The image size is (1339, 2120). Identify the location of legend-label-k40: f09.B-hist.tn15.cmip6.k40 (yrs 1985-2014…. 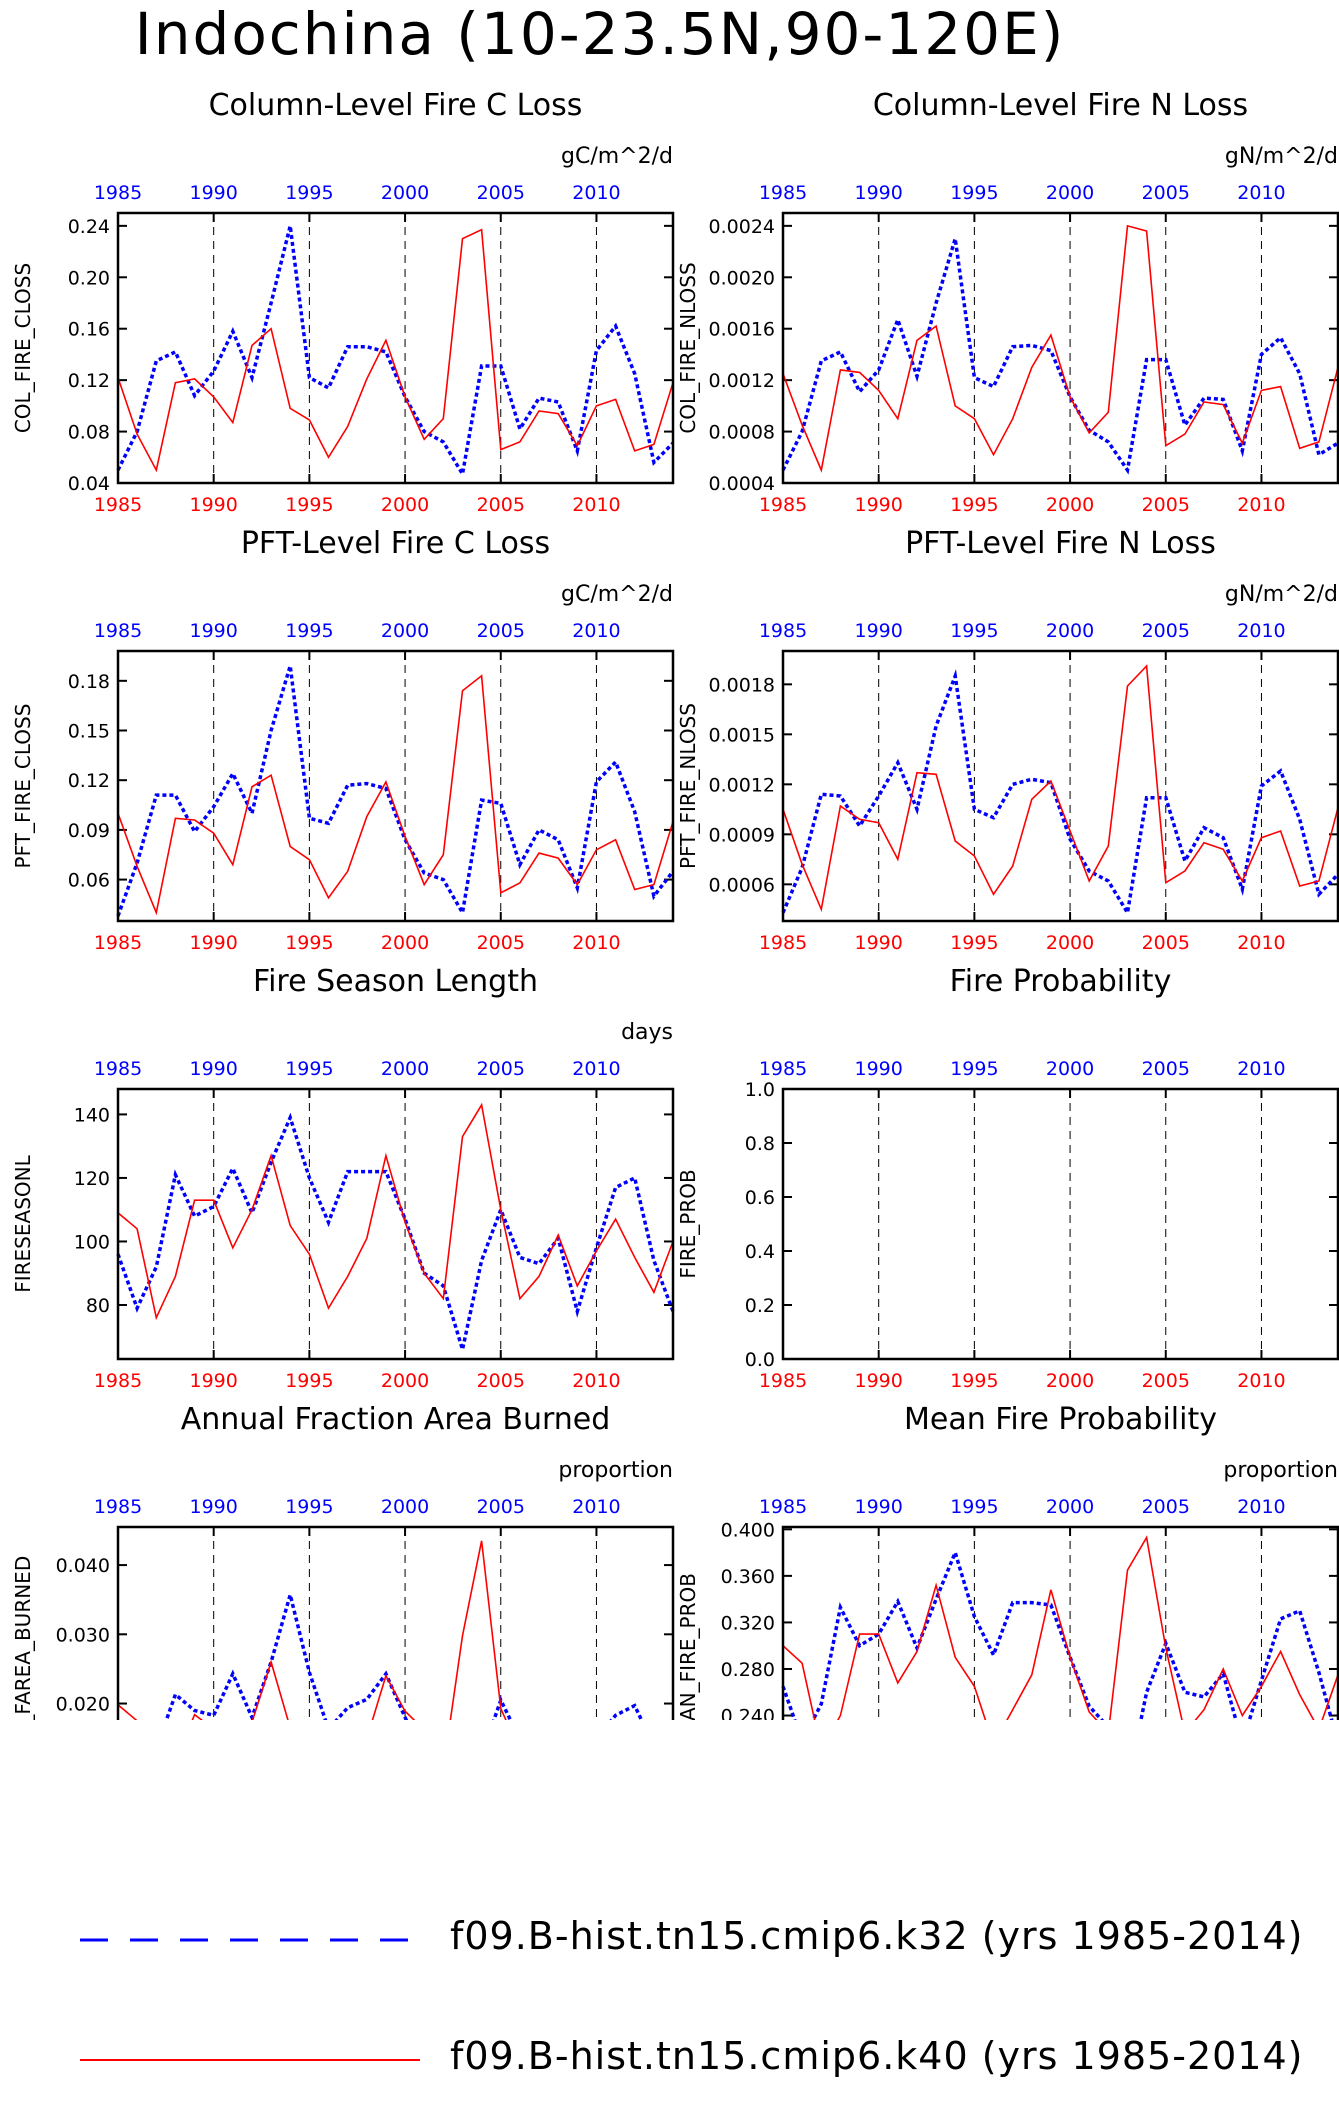
(877, 2056).